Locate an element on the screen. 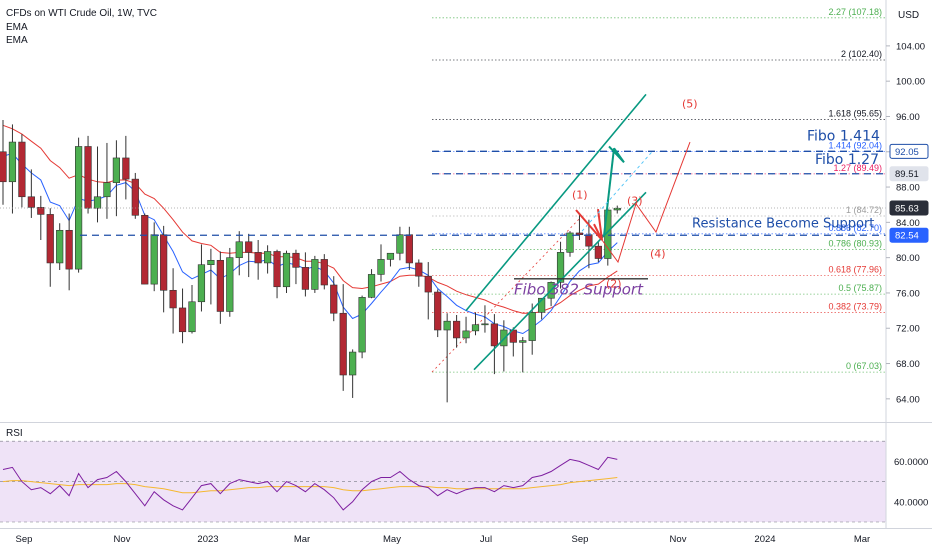 The height and width of the screenshot is (550, 932). currency-label: USD is located at coordinates (908, 15).